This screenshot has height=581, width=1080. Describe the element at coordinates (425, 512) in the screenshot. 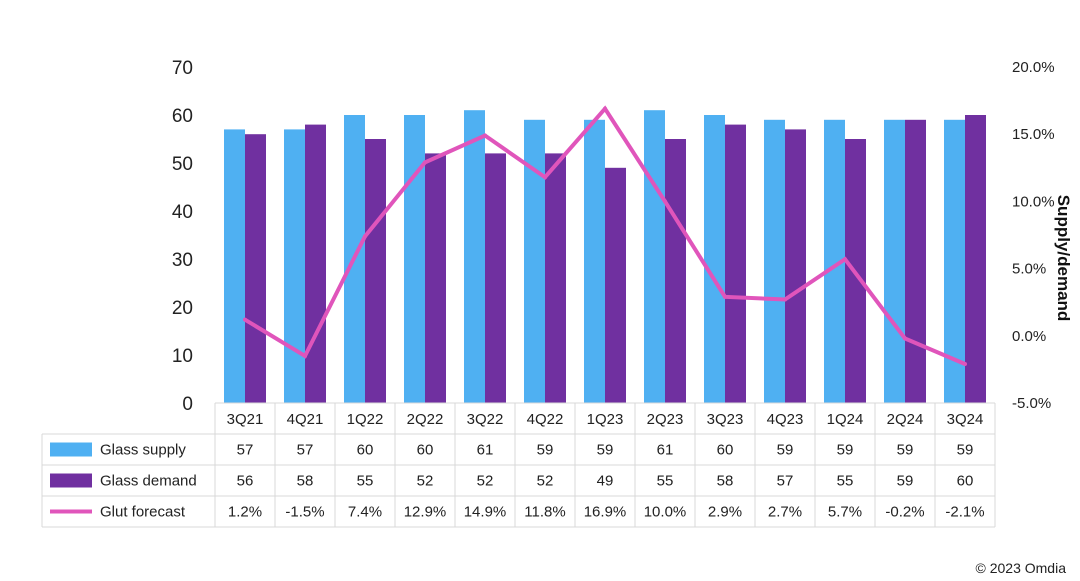

I see `table-cell: 12.9%` at that location.